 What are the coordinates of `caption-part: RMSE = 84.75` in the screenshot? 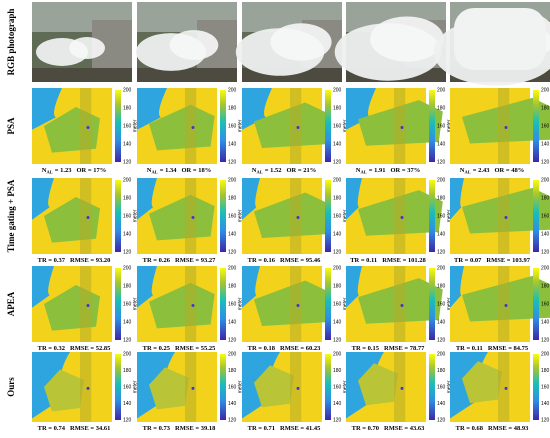 It's located at (508, 348).